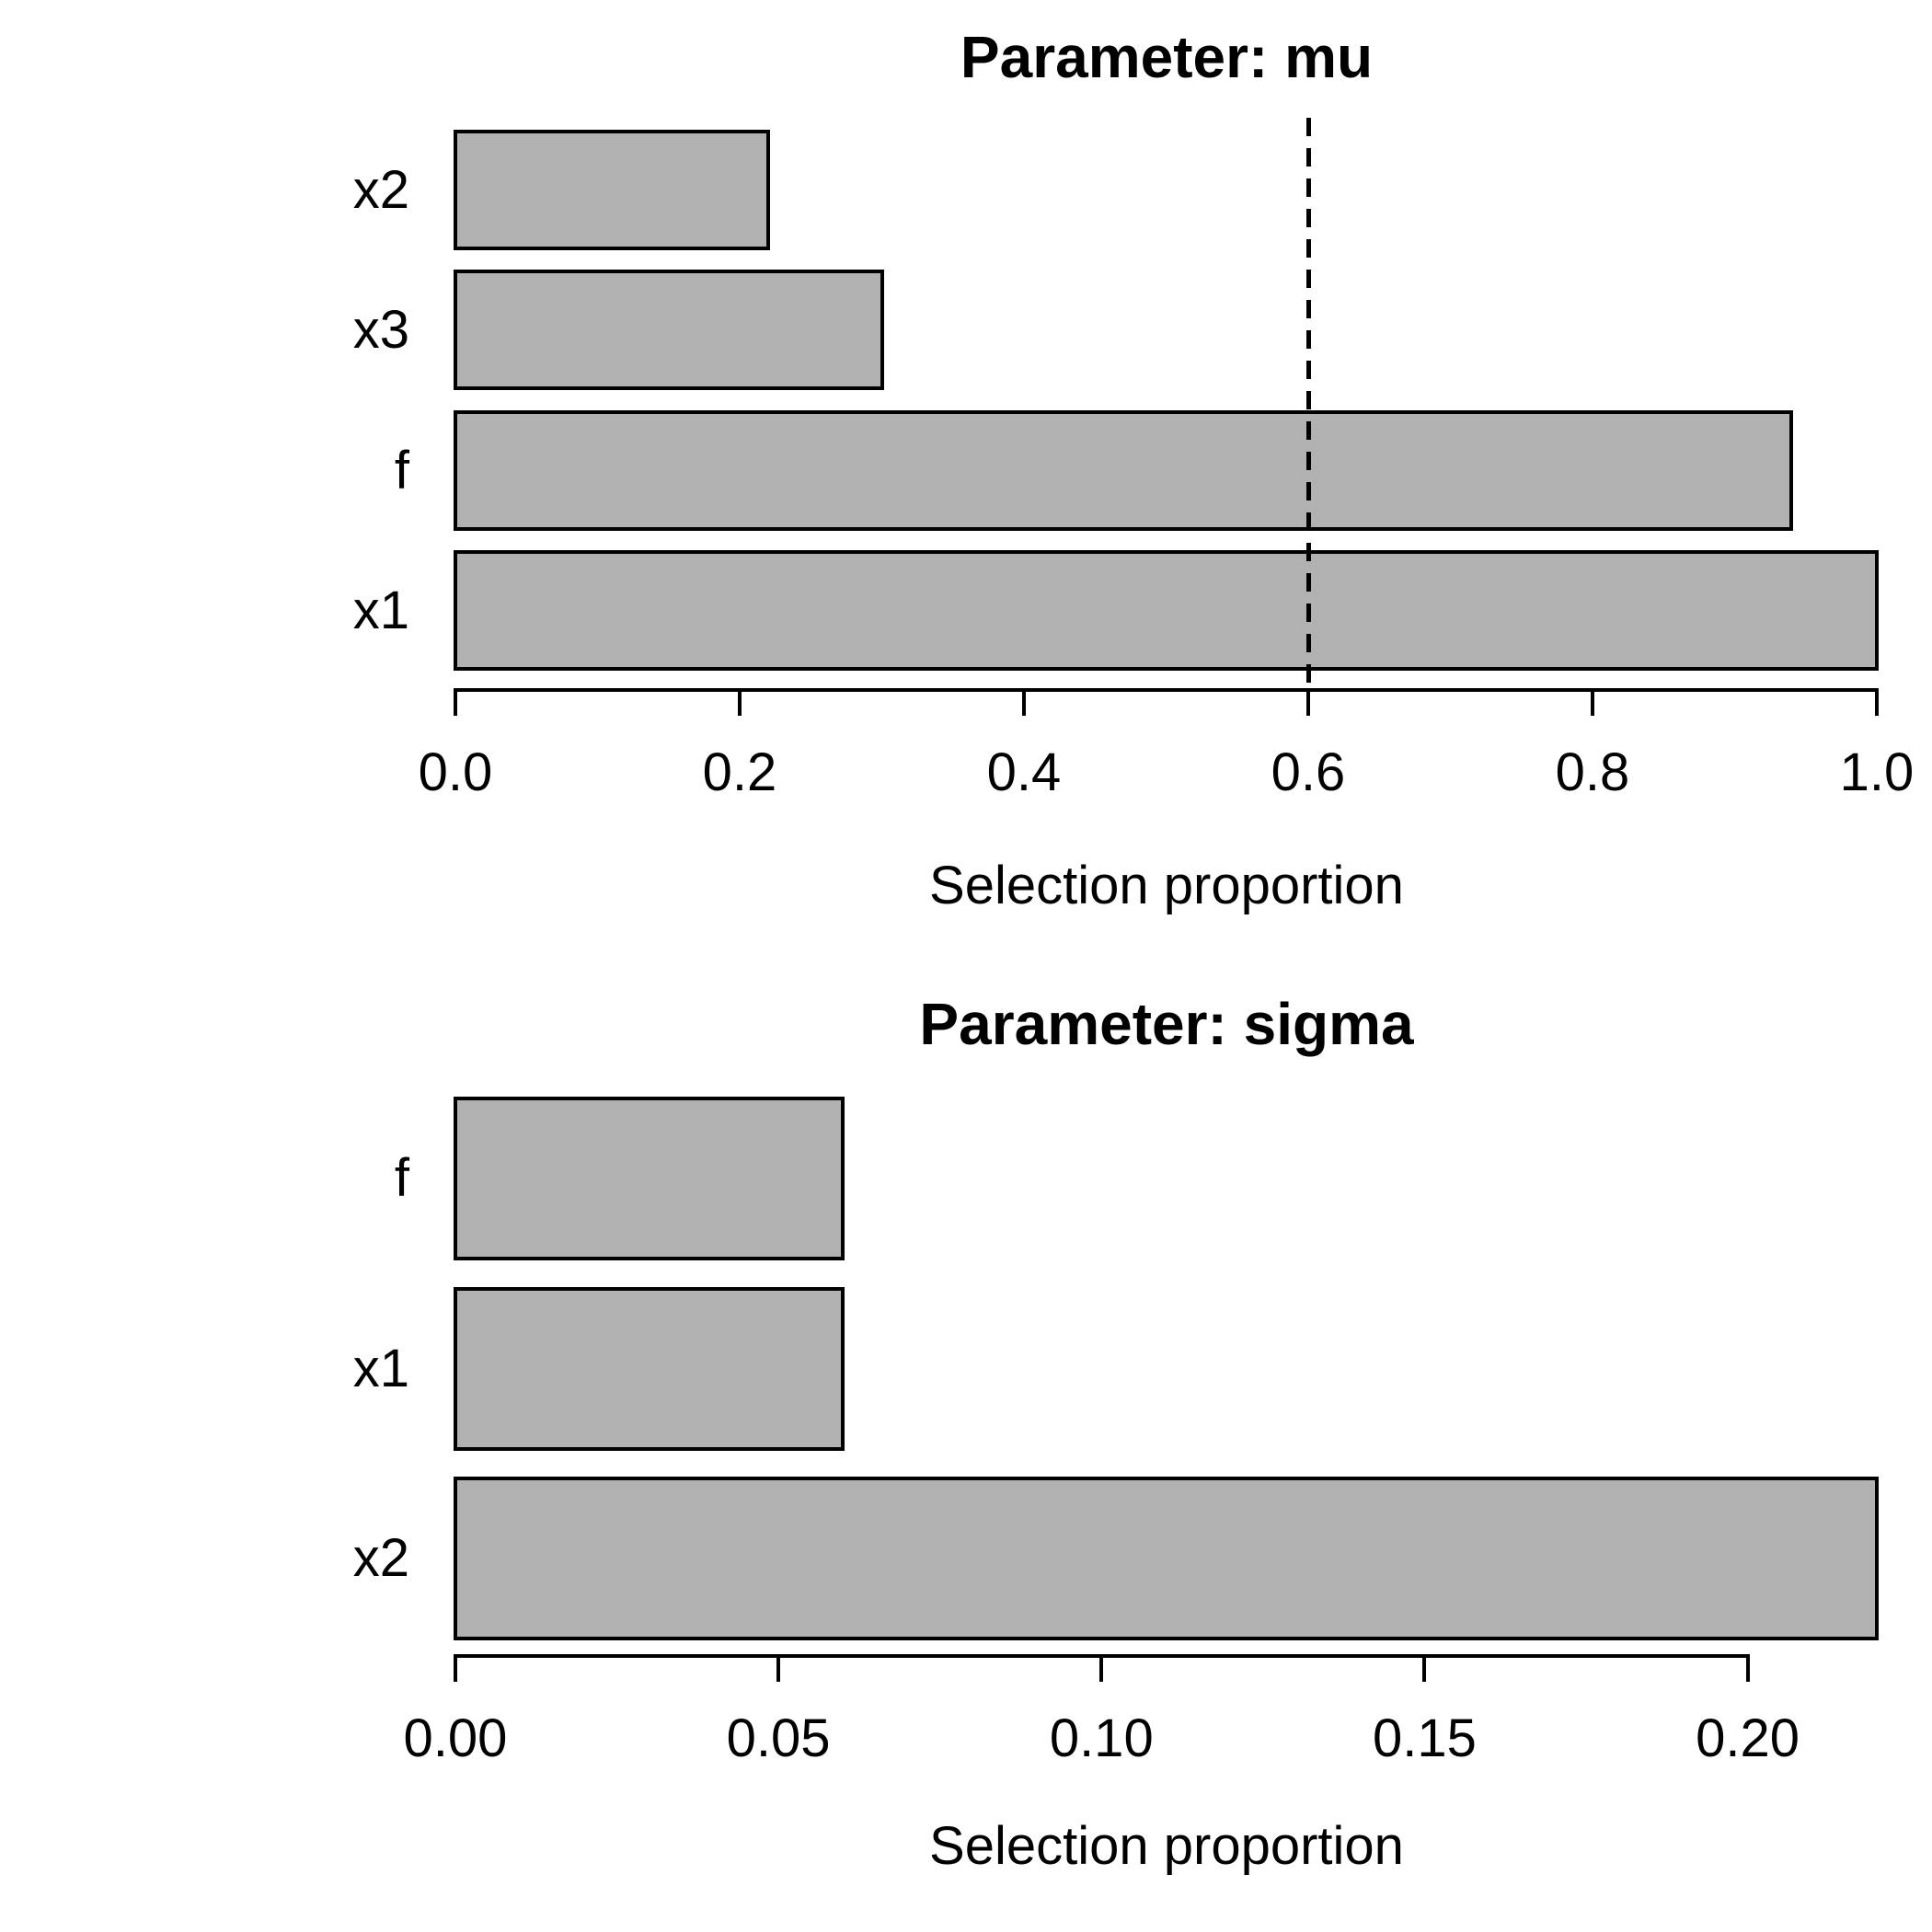 This screenshot has width=1932, height=1932. Describe the element at coordinates (1167, 57) in the screenshot. I see `chart-mu-title: Parameter: mu` at that location.